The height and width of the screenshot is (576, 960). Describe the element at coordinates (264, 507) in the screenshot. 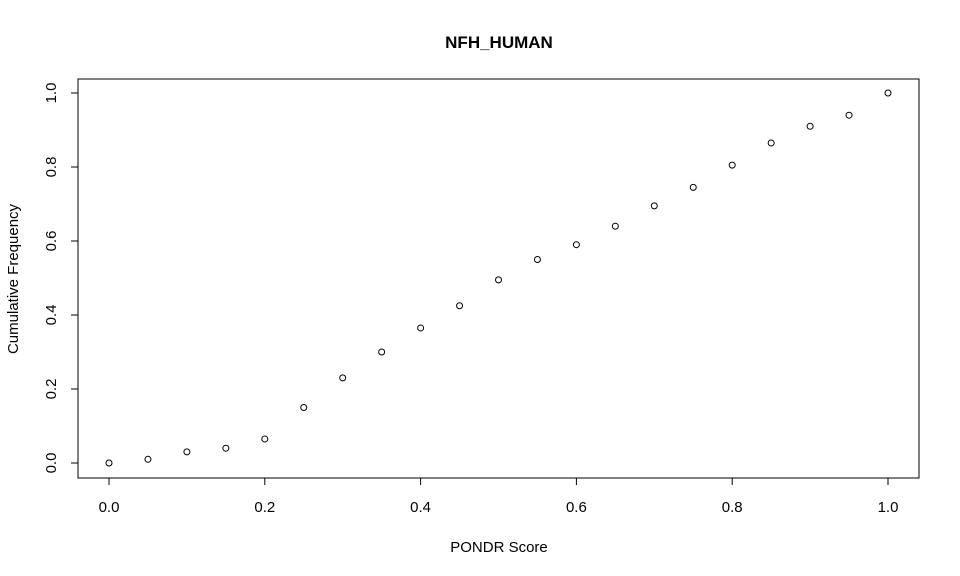

I see `x-tick-label: 0.2` at that location.